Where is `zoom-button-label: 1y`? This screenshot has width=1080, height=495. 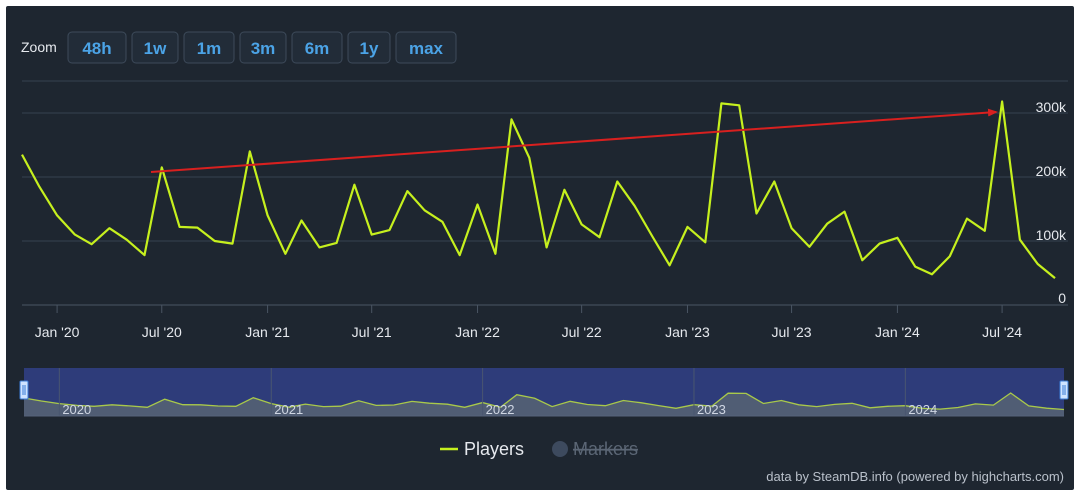
zoom-button-label: 1y is located at coordinates (369, 48).